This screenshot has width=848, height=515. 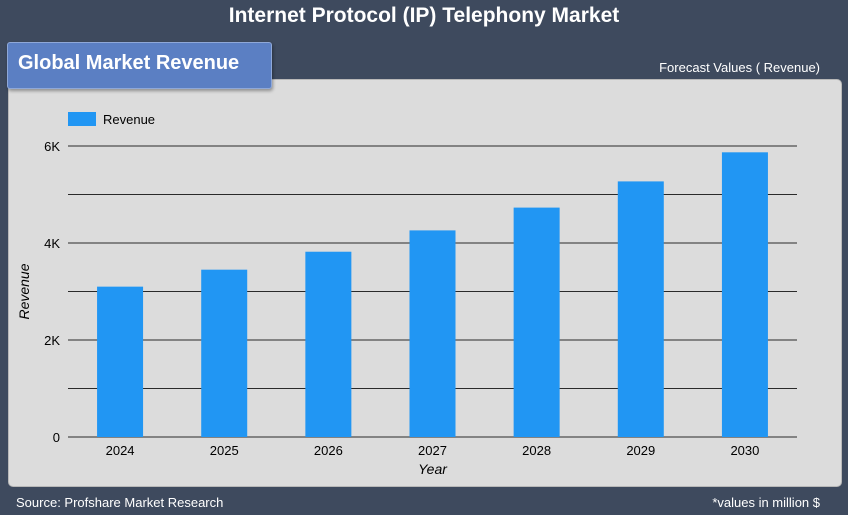 I want to click on y-axis-title: Revenue, so click(x=24, y=291).